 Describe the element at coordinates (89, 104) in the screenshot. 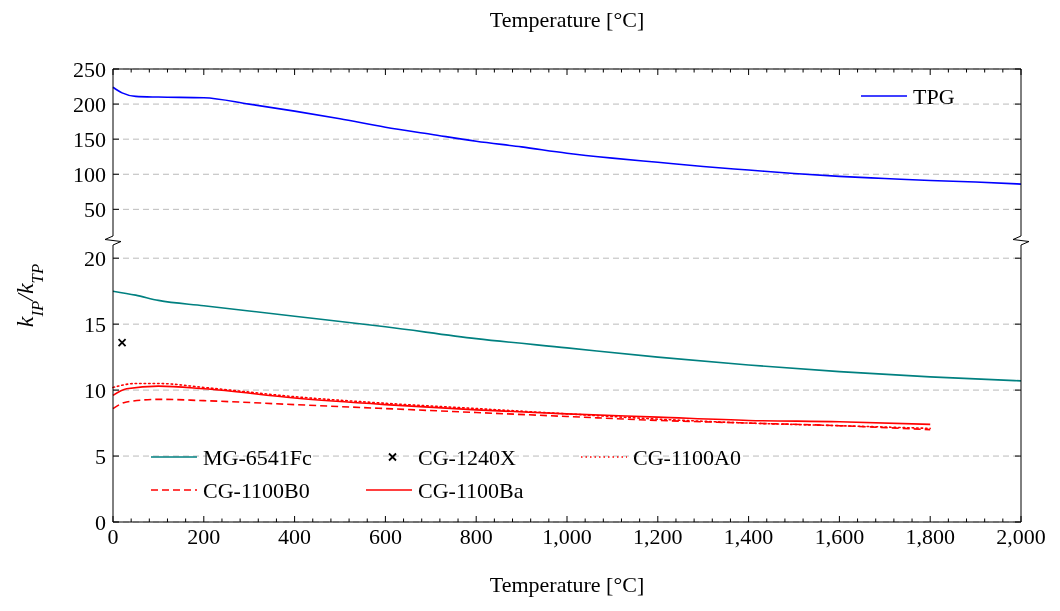

I see `y-tick-label: 200` at that location.